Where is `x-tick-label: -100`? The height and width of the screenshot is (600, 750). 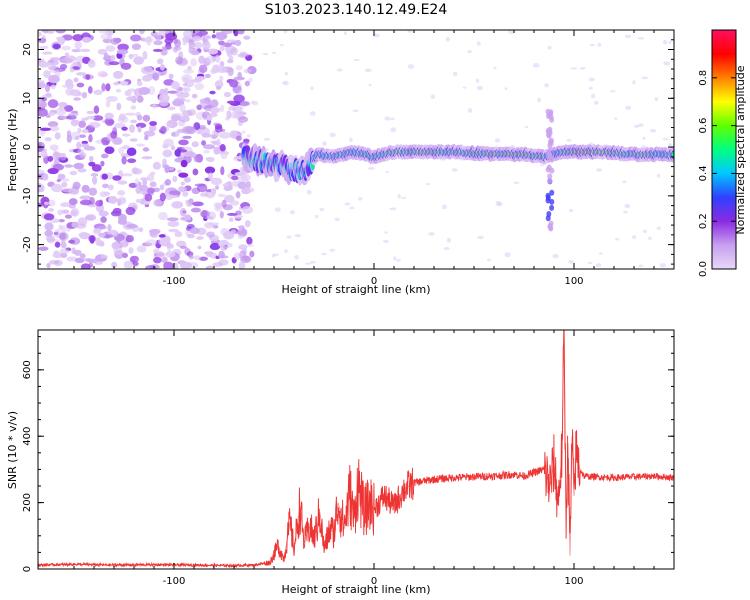
x-tick-label: -100 is located at coordinates (174, 581).